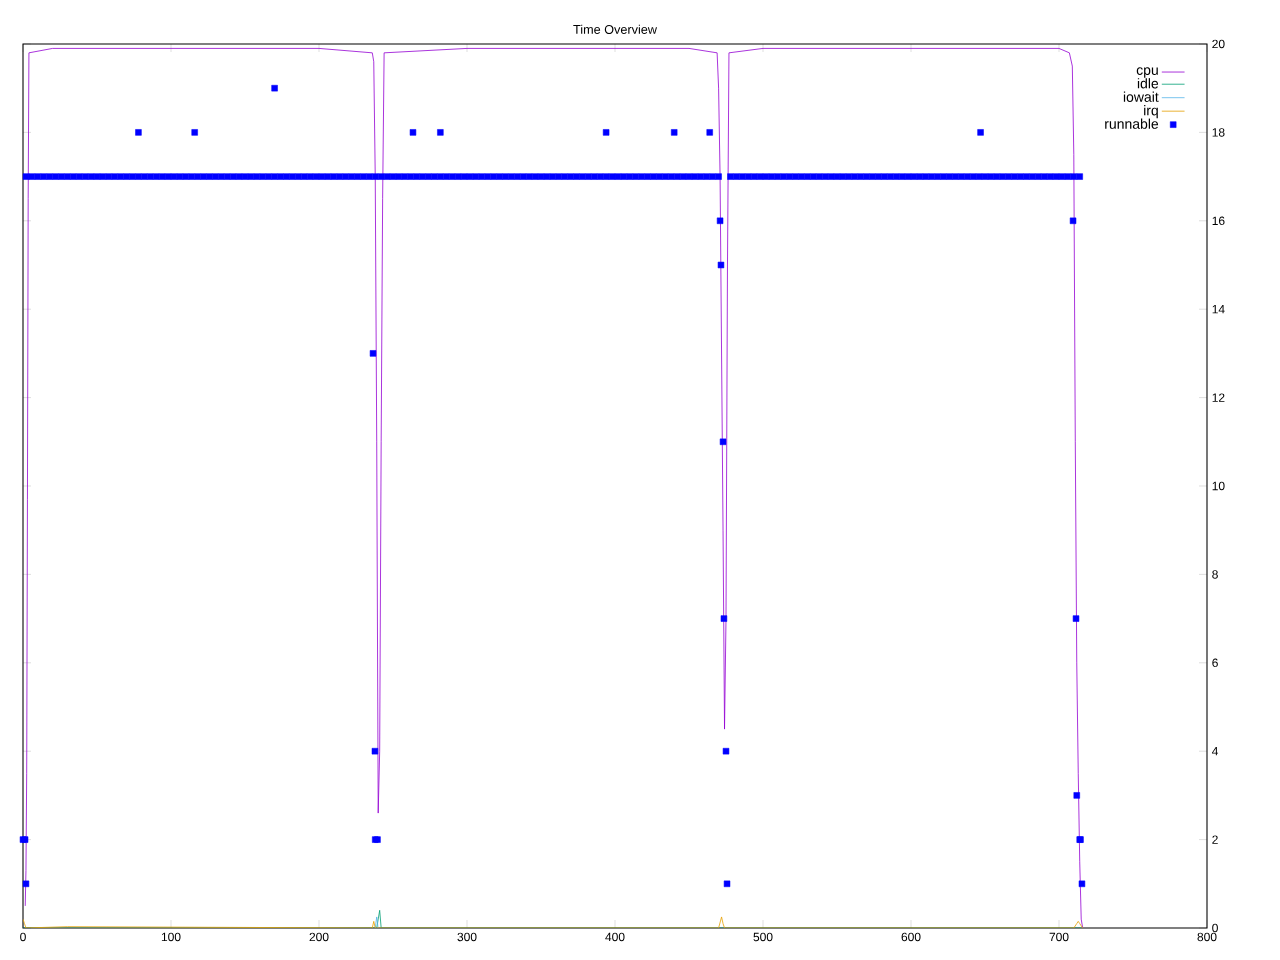 This screenshot has width=1280, height=960. I want to click on x-tick-label: 700, so click(1059, 937).